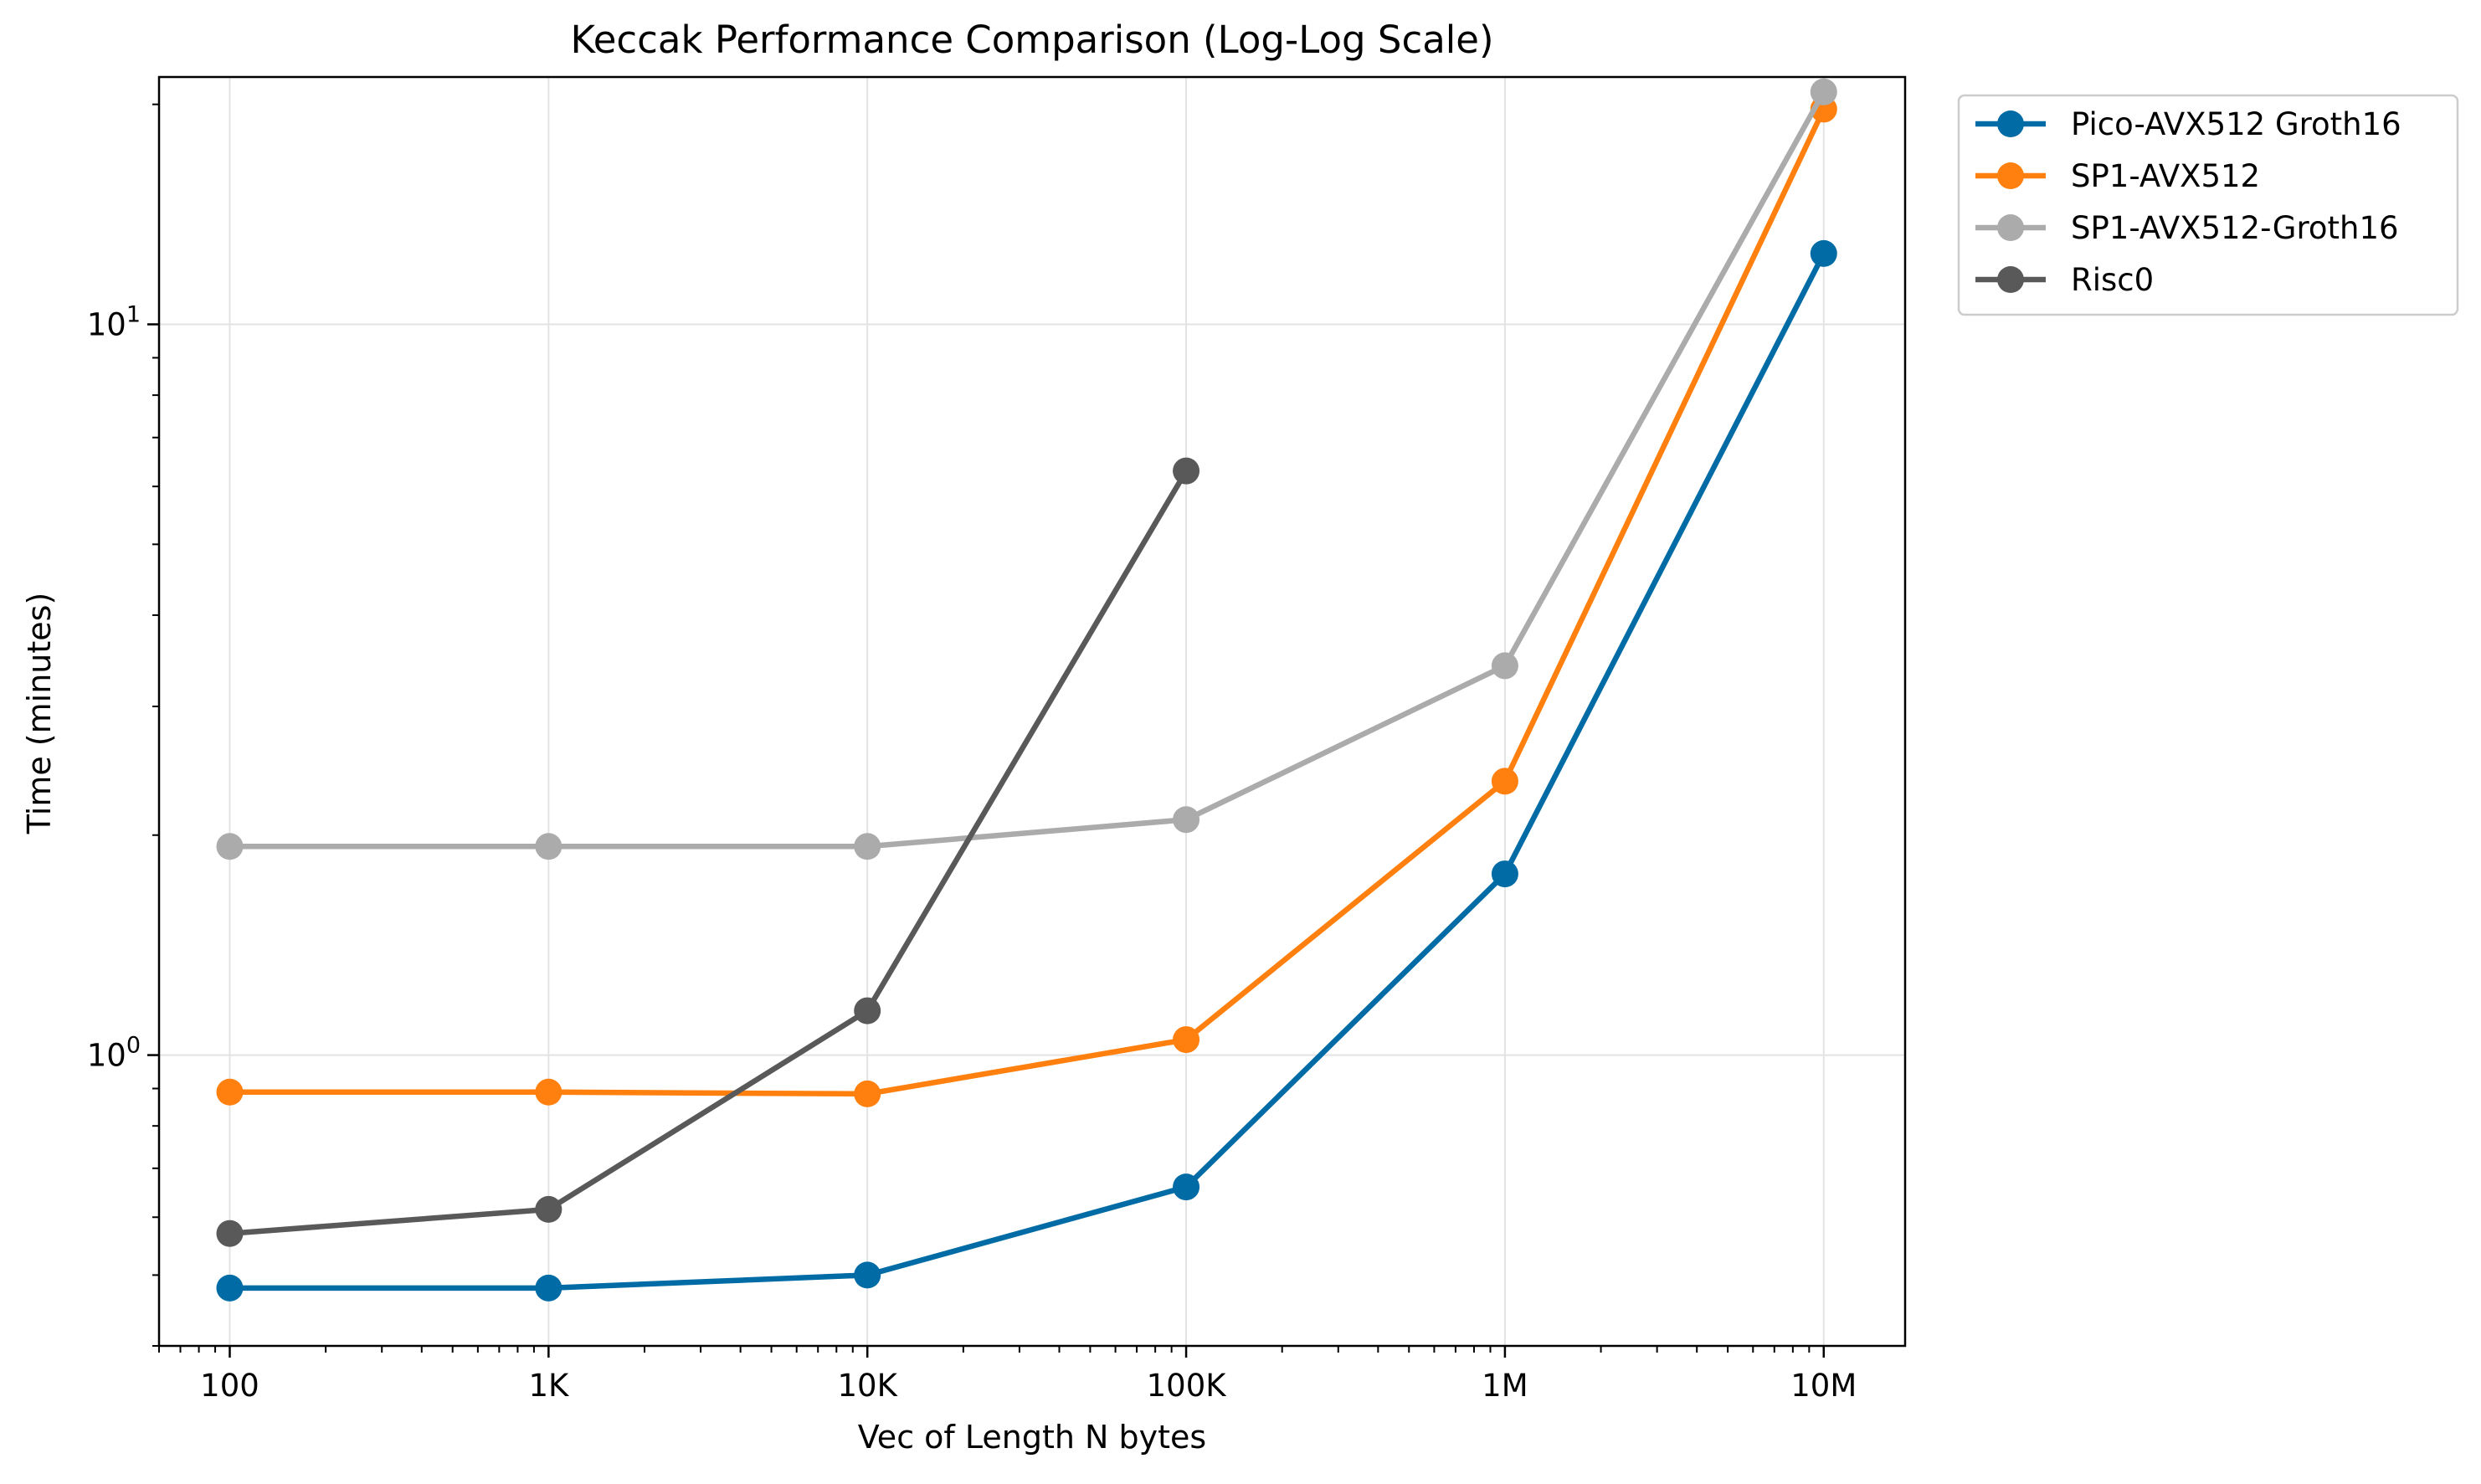 The height and width of the screenshot is (1484, 2481). Describe the element at coordinates (869, 1386) in the screenshot. I see `x-tick-label: 10K` at that location.